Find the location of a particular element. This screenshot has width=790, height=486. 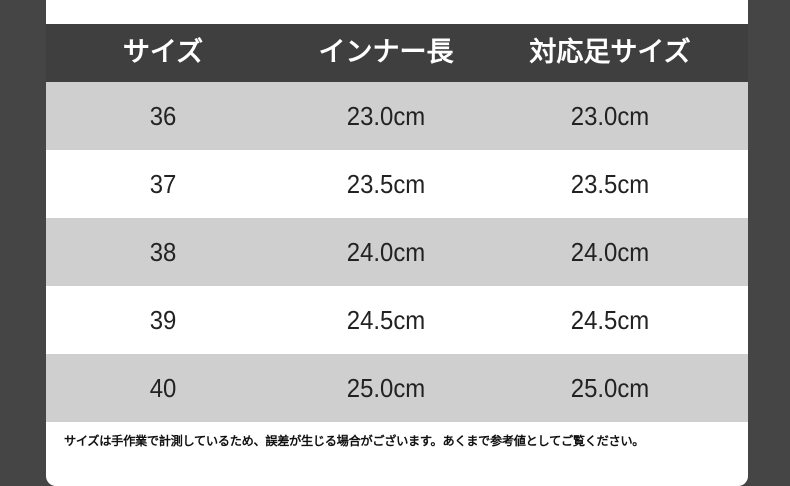

cell-size: 38 is located at coordinates (163, 252).